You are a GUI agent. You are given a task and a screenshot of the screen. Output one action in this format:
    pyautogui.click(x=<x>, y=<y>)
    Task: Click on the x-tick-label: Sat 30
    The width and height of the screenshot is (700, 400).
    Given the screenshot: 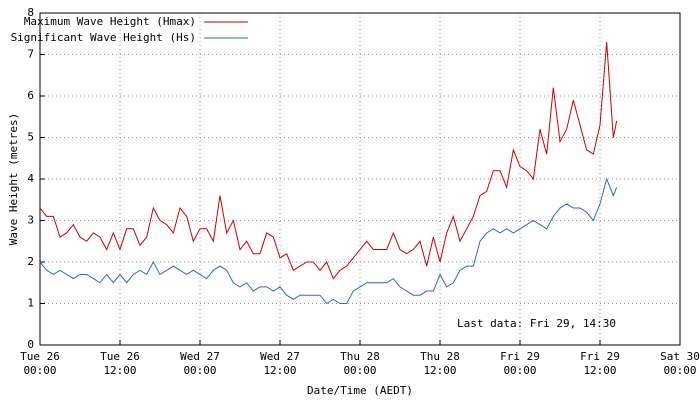 What is the action you would take?
    pyautogui.click(x=680, y=356)
    